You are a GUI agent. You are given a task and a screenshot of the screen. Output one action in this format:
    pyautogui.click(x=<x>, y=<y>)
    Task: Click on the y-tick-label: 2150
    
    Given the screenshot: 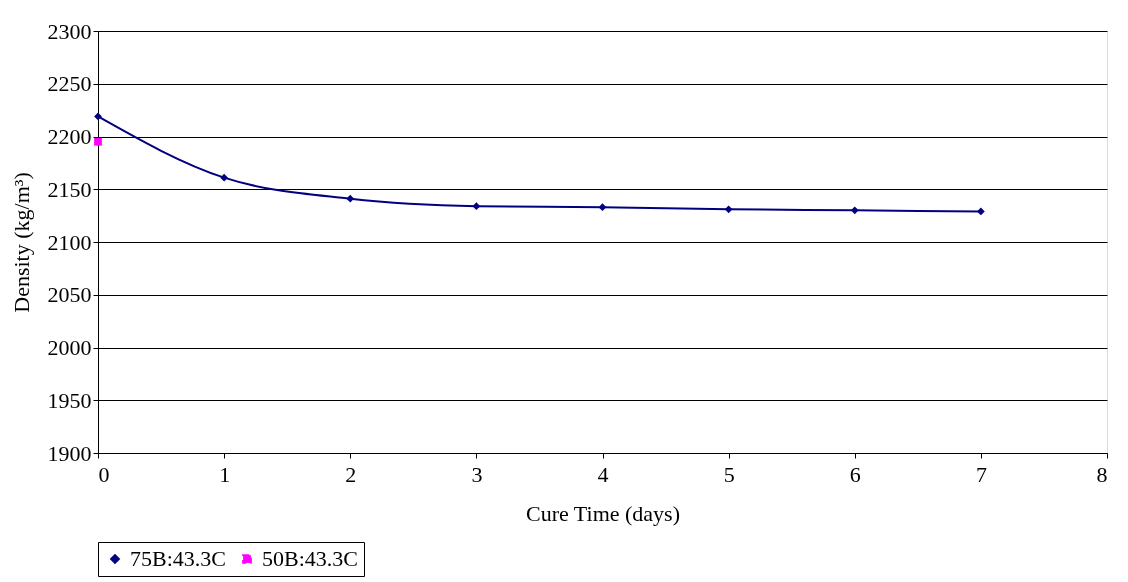 What is the action you would take?
    pyautogui.click(x=69, y=189)
    